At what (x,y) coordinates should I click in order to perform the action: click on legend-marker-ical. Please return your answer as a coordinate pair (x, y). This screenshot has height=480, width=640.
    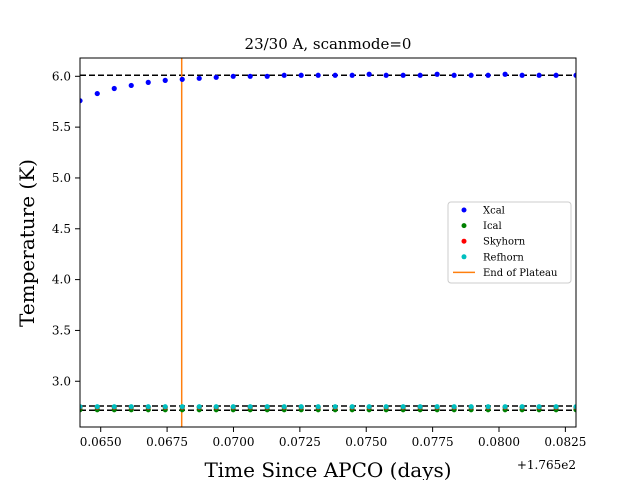
    Looking at the image, I should click on (464, 226).